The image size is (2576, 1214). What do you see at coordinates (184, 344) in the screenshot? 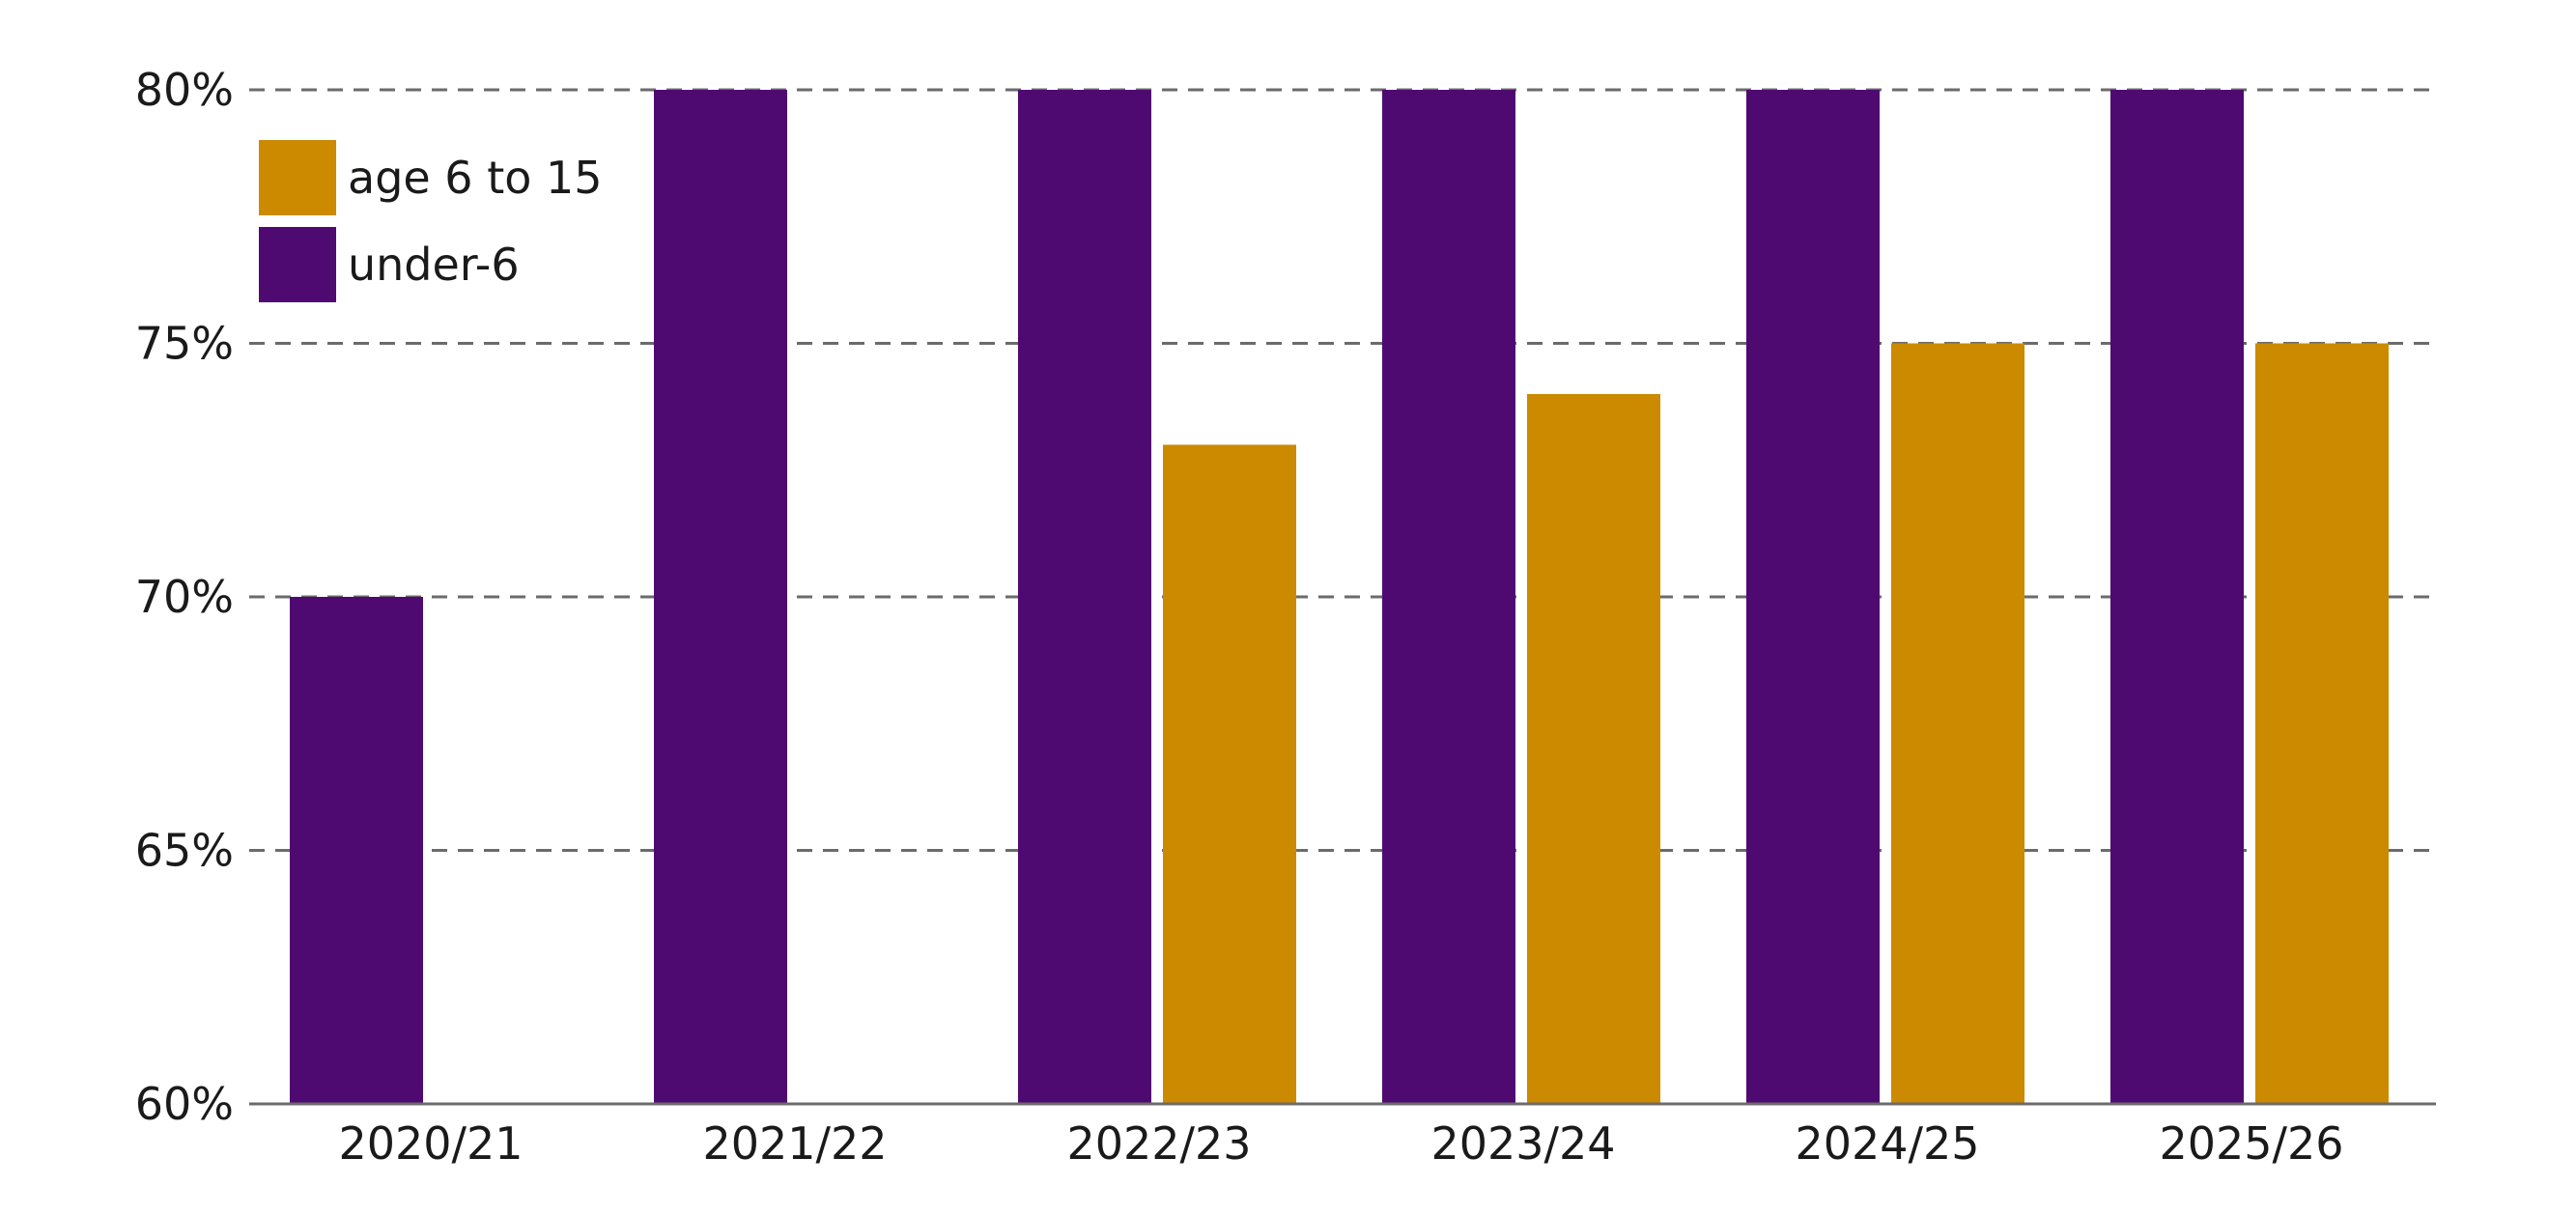
I see `y-tick-label: 75%` at bounding box center [184, 344].